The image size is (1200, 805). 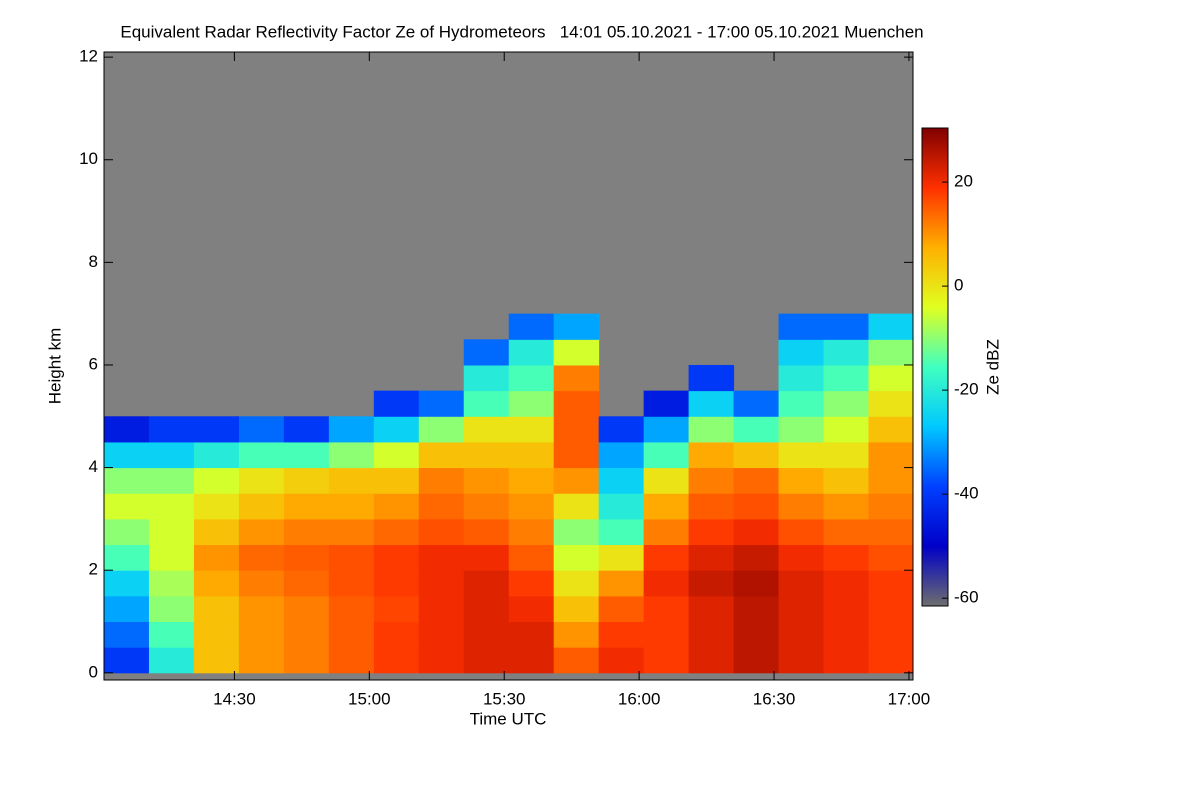 What do you see at coordinates (93, 671) in the screenshot?
I see `y-tick-label: 0` at bounding box center [93, 671].